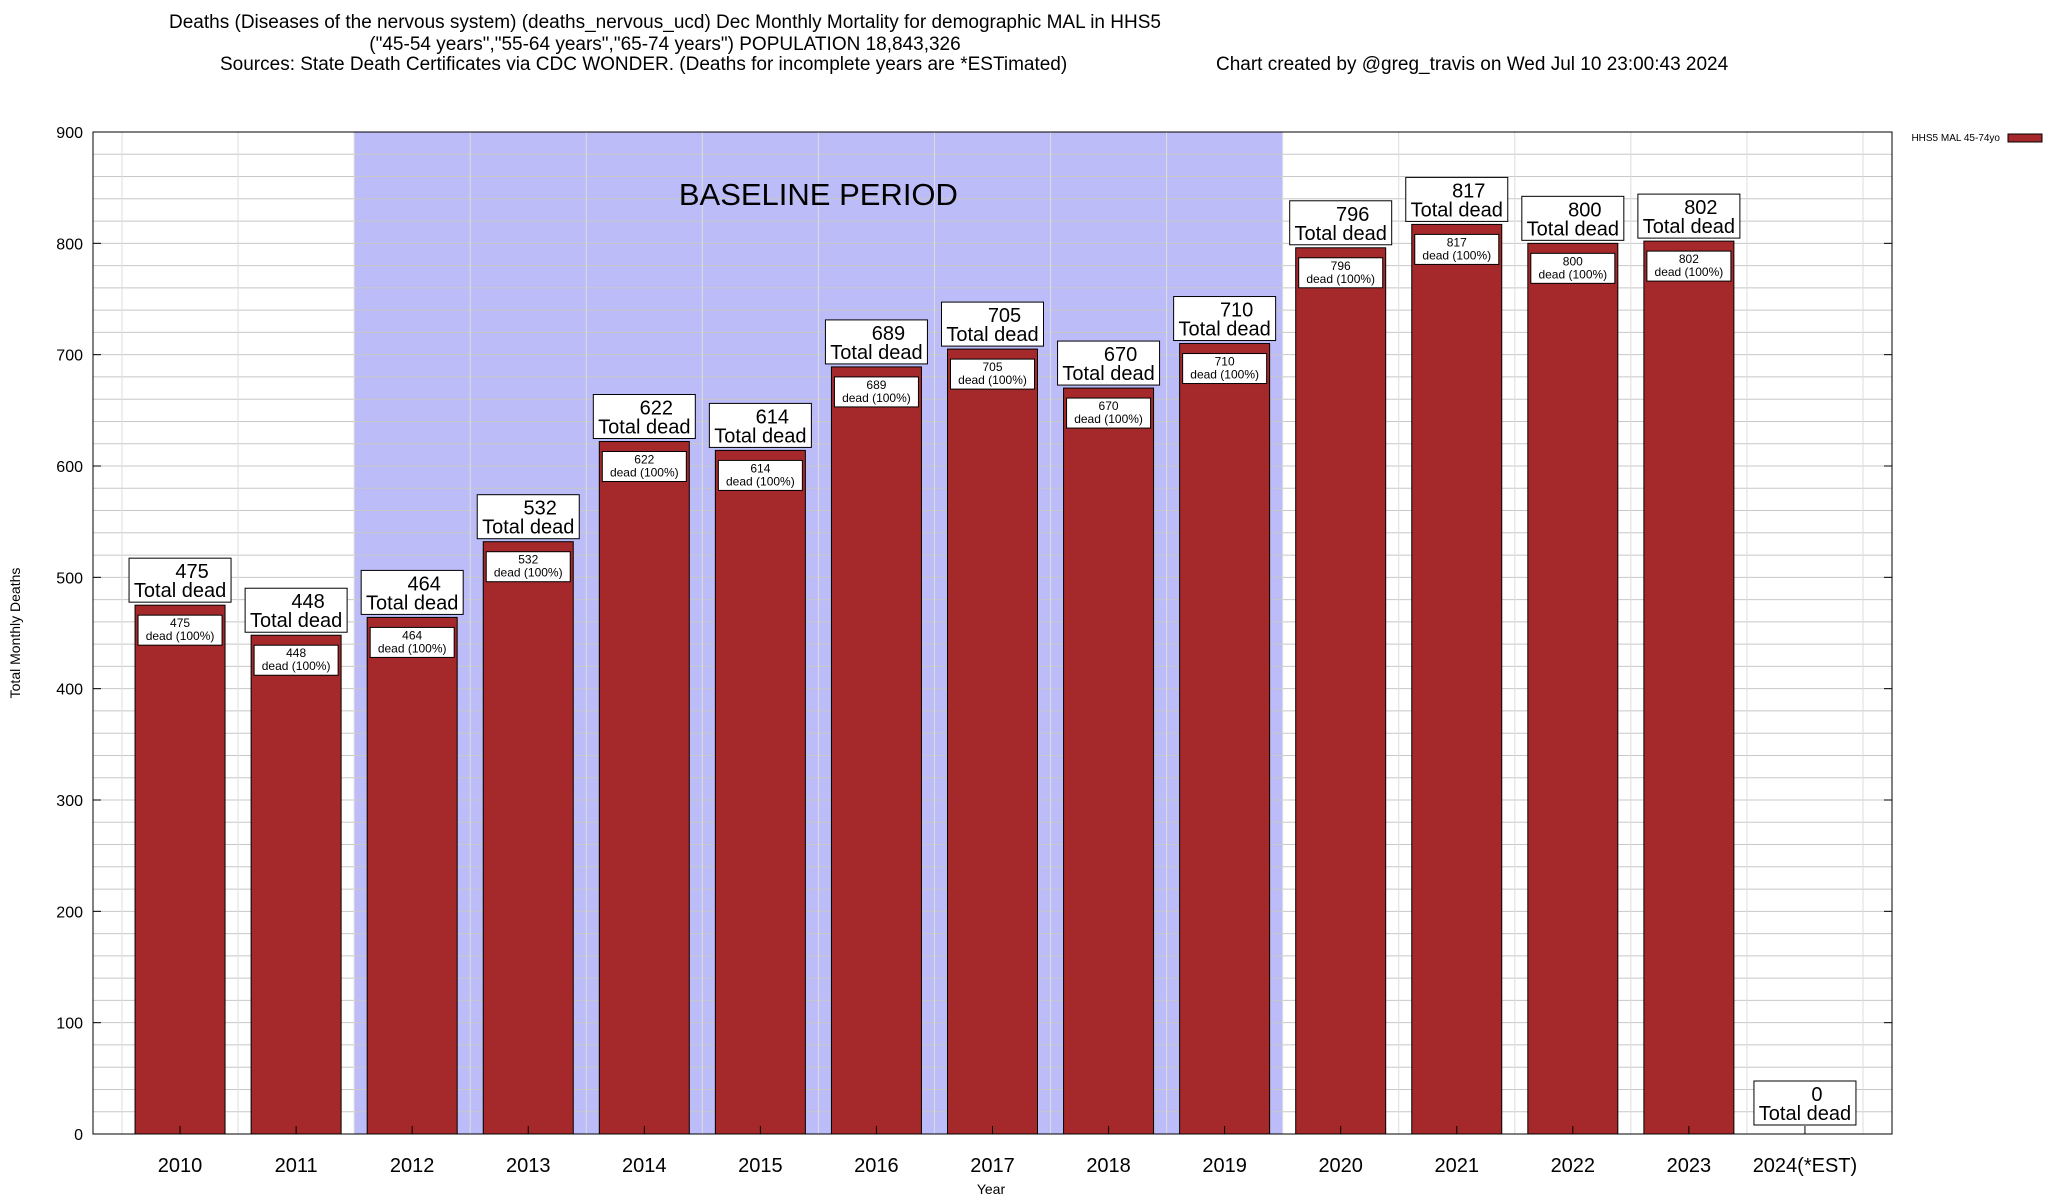  I want to click on bar-2022, so click(1573, 688).